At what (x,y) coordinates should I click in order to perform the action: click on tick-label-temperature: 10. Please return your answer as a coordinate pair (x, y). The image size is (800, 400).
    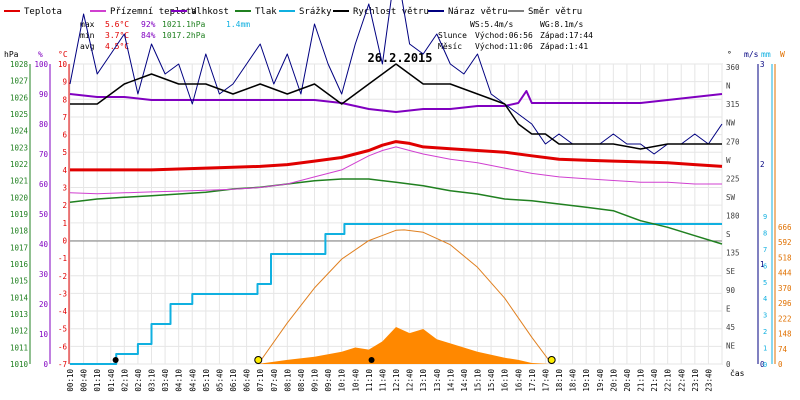
    Looking at the image, I should click on (63, 64).